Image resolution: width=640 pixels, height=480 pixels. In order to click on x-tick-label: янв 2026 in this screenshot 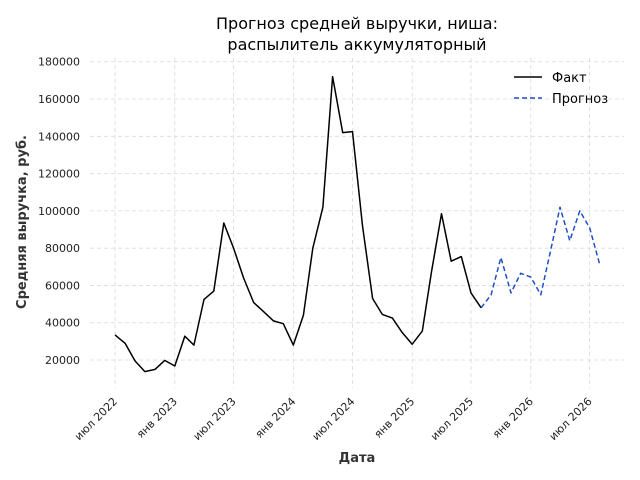, I will do `click(513, 418)`.